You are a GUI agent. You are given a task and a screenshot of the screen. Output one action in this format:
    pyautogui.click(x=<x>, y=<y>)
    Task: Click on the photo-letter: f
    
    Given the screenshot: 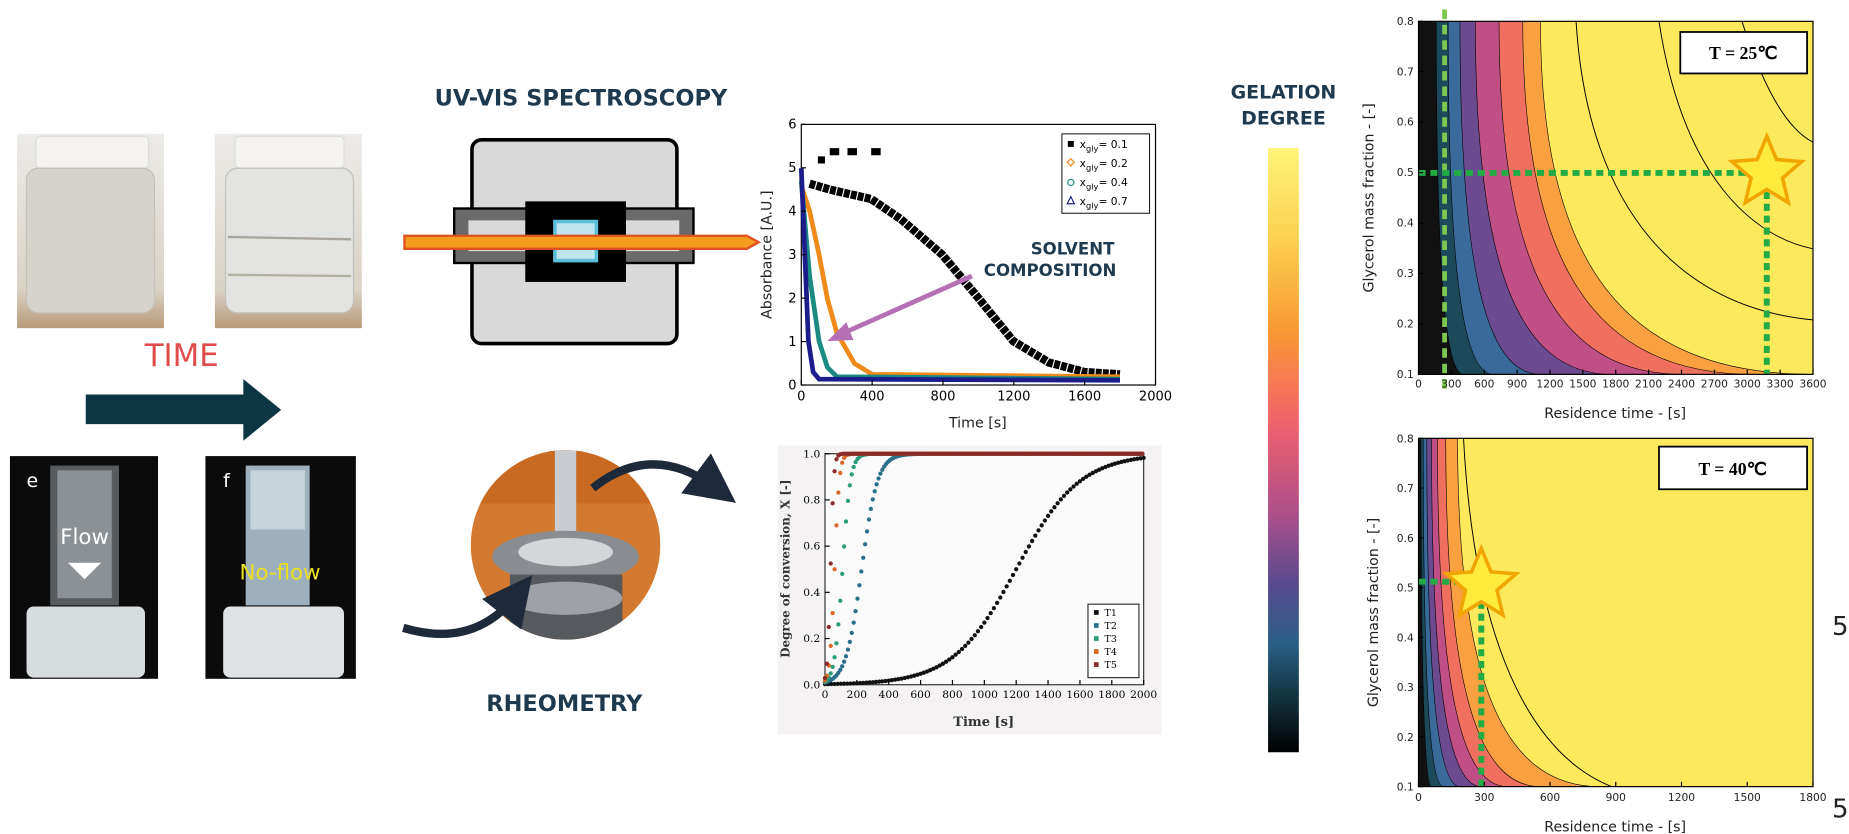 What is the action you would take?
    pyautogui.click(x=227, y=481)
    